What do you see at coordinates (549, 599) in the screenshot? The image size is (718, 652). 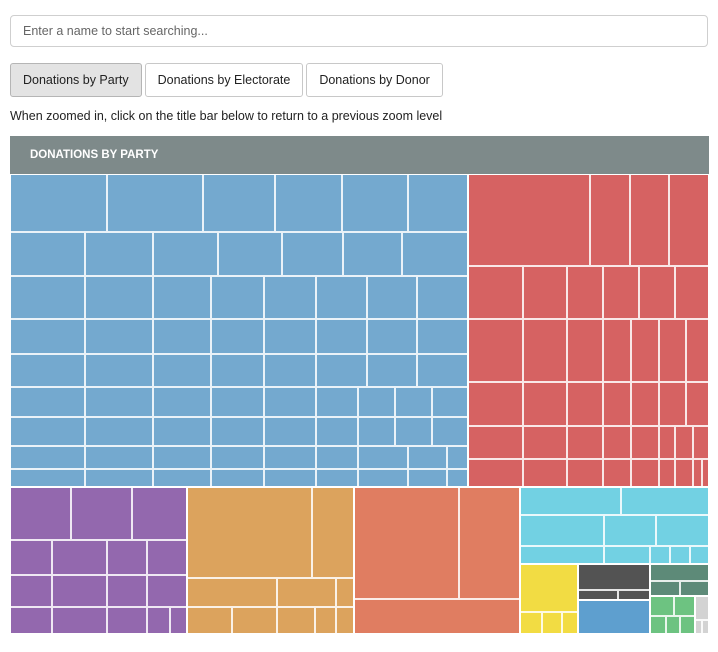 I see `party-yellow-group` at bounding box center [549, 599].